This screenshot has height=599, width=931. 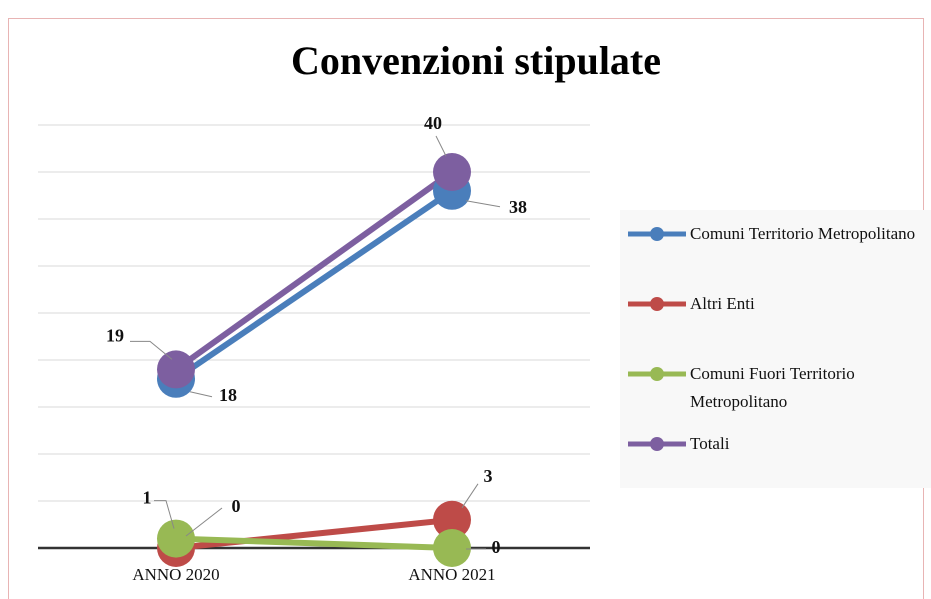 I want to click on data-label: 3, so click(x=488, y=476).